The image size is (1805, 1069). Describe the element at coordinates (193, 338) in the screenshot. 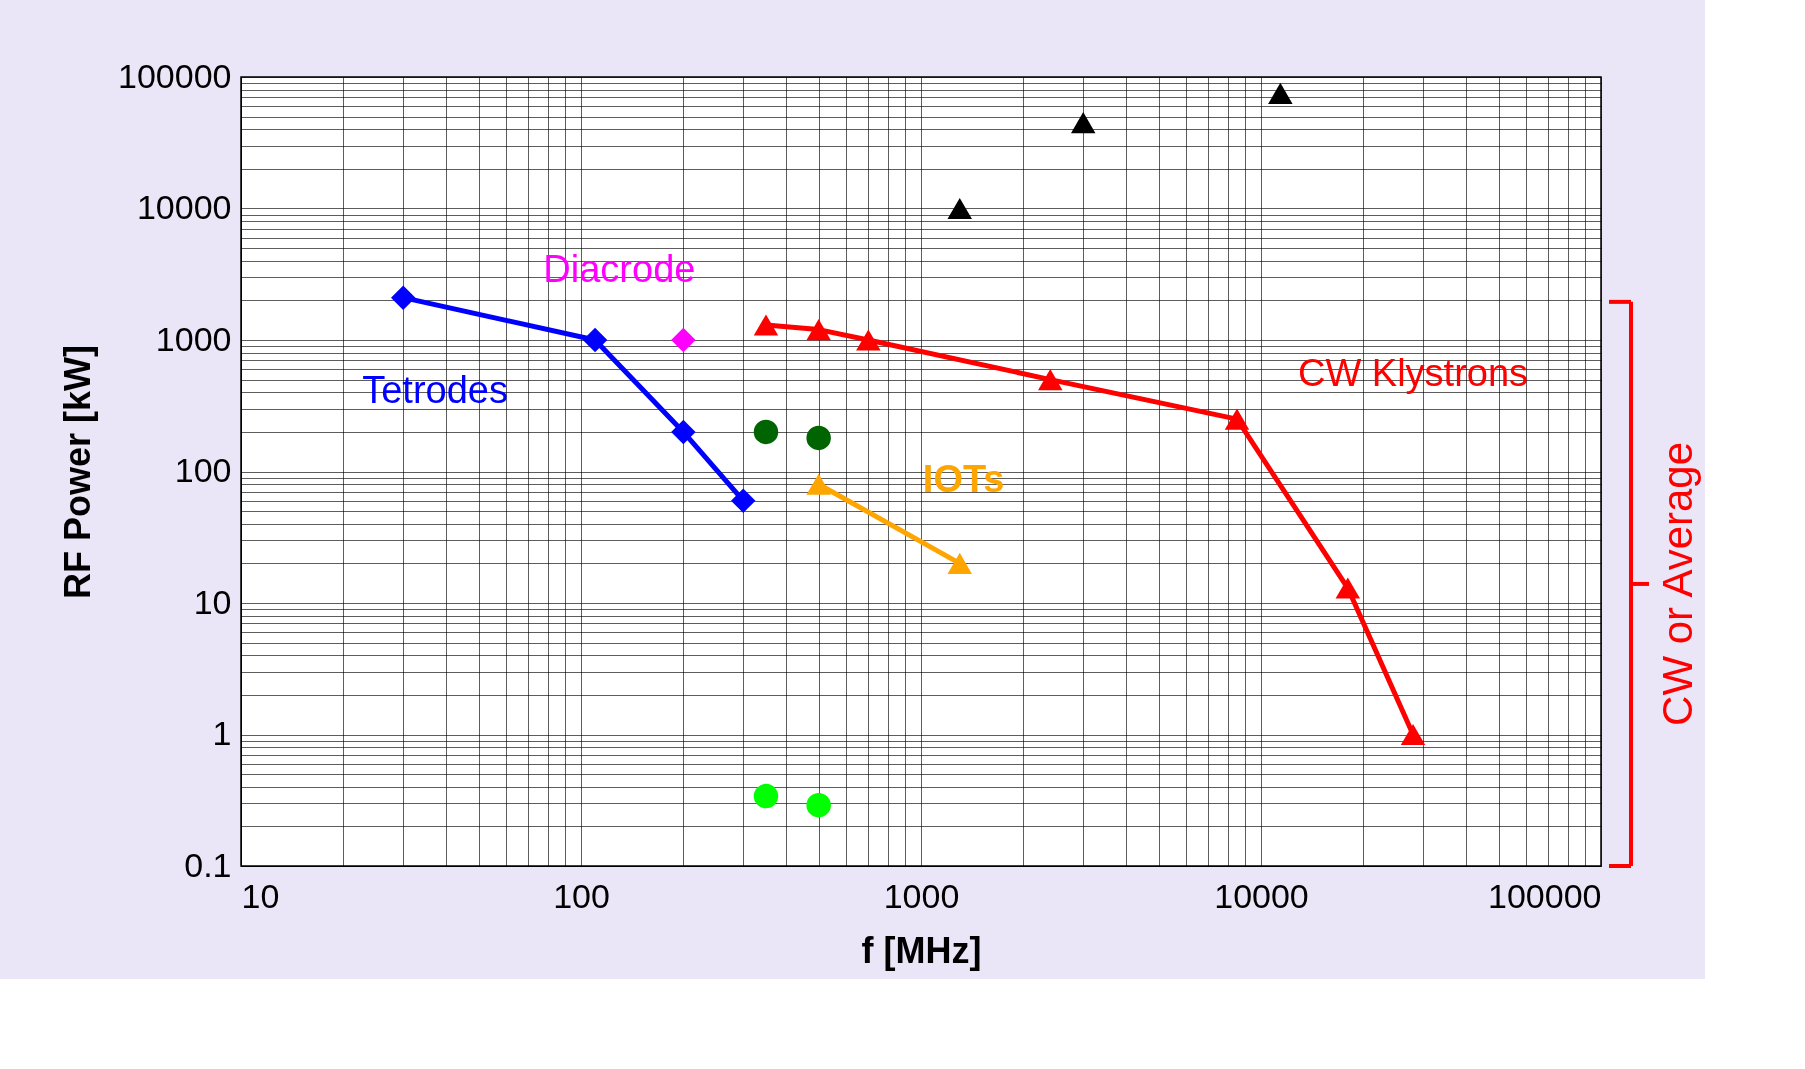

I see `y-tick-label: 1000` at that location.